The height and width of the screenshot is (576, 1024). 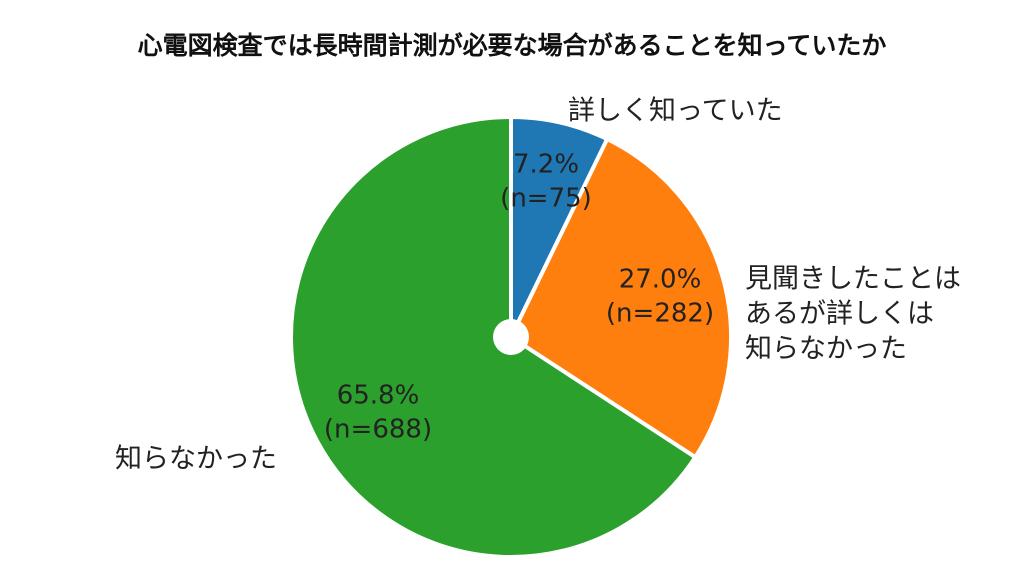 What do you see at coordinates (660, 314) in the screenshot?
I see `n-label: (n=282)` at bounding box center [660, 314].